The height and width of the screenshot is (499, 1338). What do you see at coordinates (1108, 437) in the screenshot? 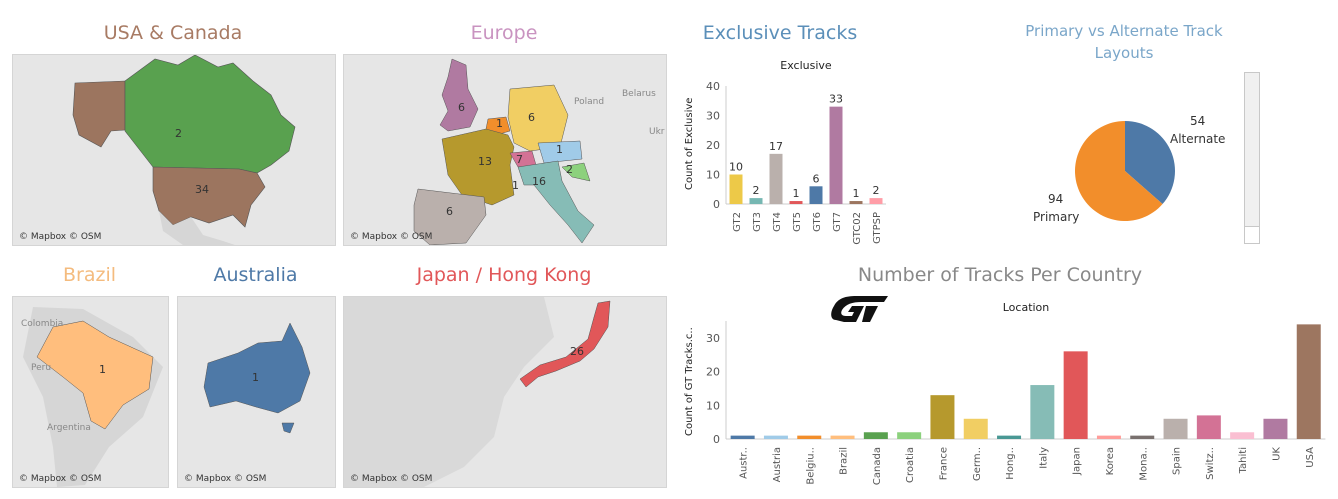
I see `bar-Korea` at bounding box center [1108, 437].